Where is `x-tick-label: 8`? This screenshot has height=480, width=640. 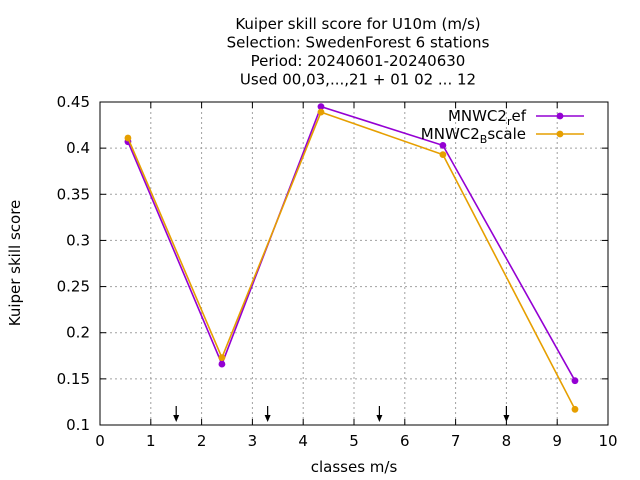 x-tick-label: 8 is located at coordinates (507, 441).